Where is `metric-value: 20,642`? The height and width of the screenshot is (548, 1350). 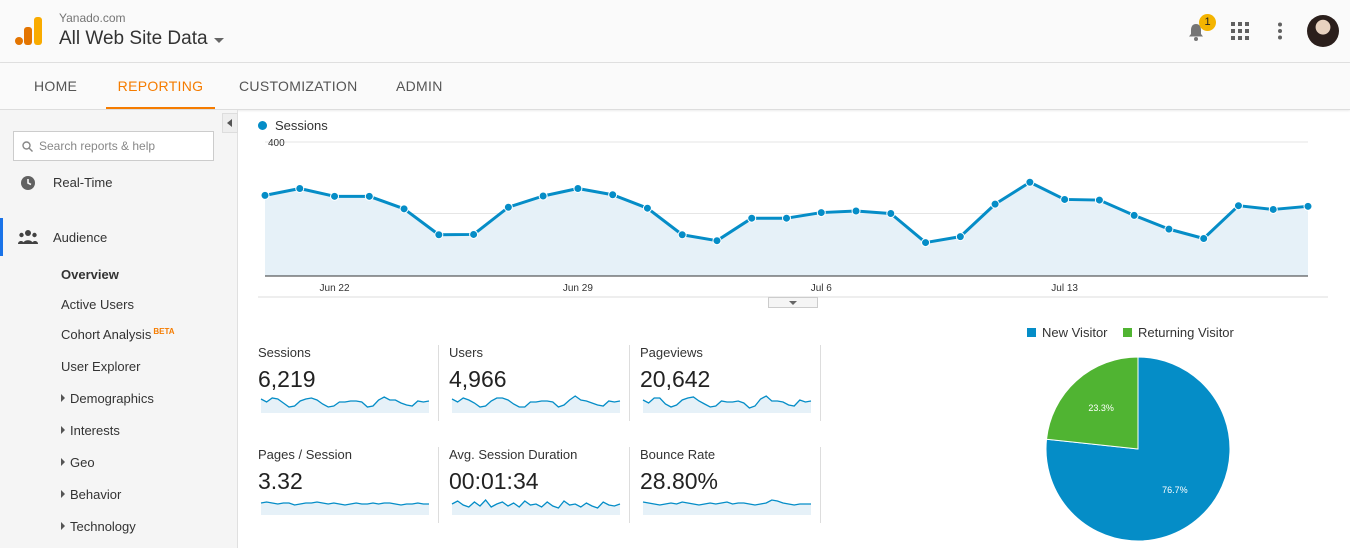
metric-value: 20,642 is located at coordinates (675, 379).